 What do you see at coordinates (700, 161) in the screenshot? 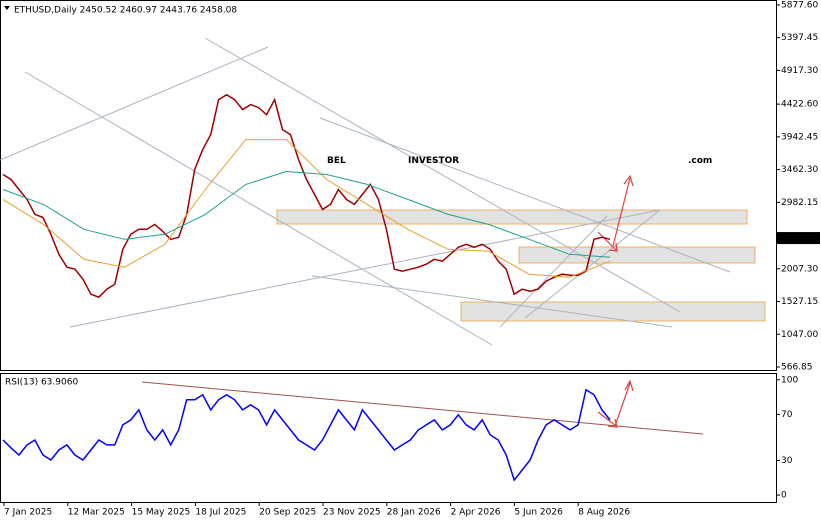
I see `watermark-text: .com` at bounding box center [700, 161].